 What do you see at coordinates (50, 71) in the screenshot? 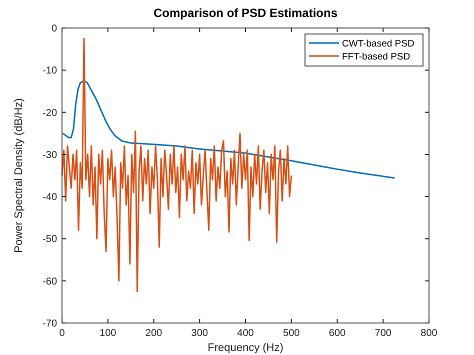
I see `y-tick-label: -10` at bounding box center [50, 71].